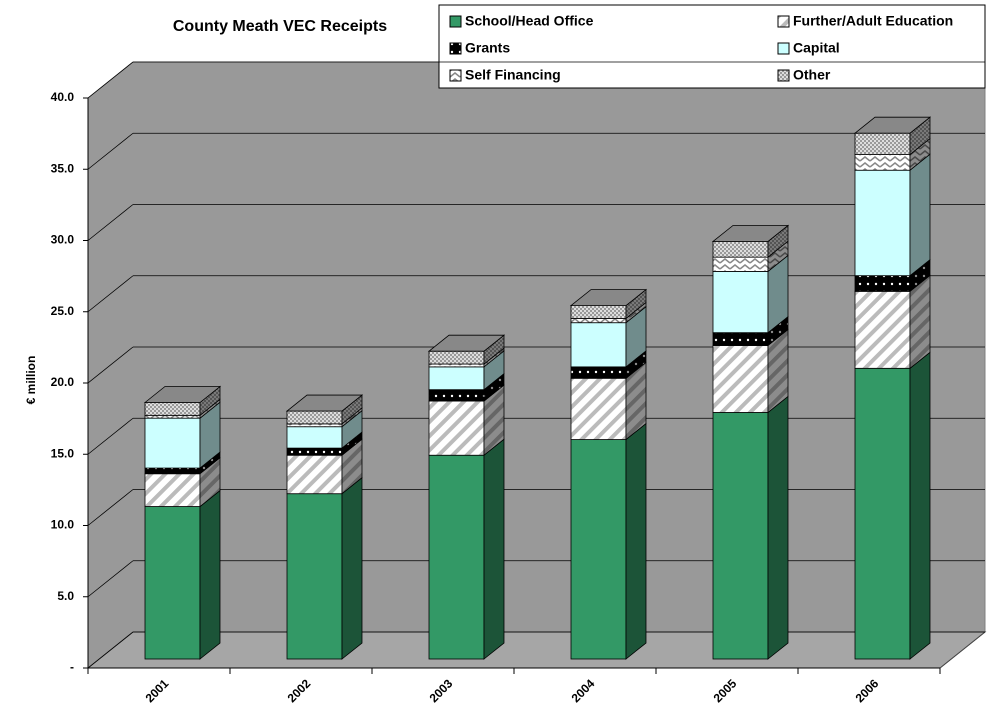 This screenshot has width=993, height=719. Describe the element at coordinates (72, 667) in the screenshot. I see `y-tick-label: -` at that location.